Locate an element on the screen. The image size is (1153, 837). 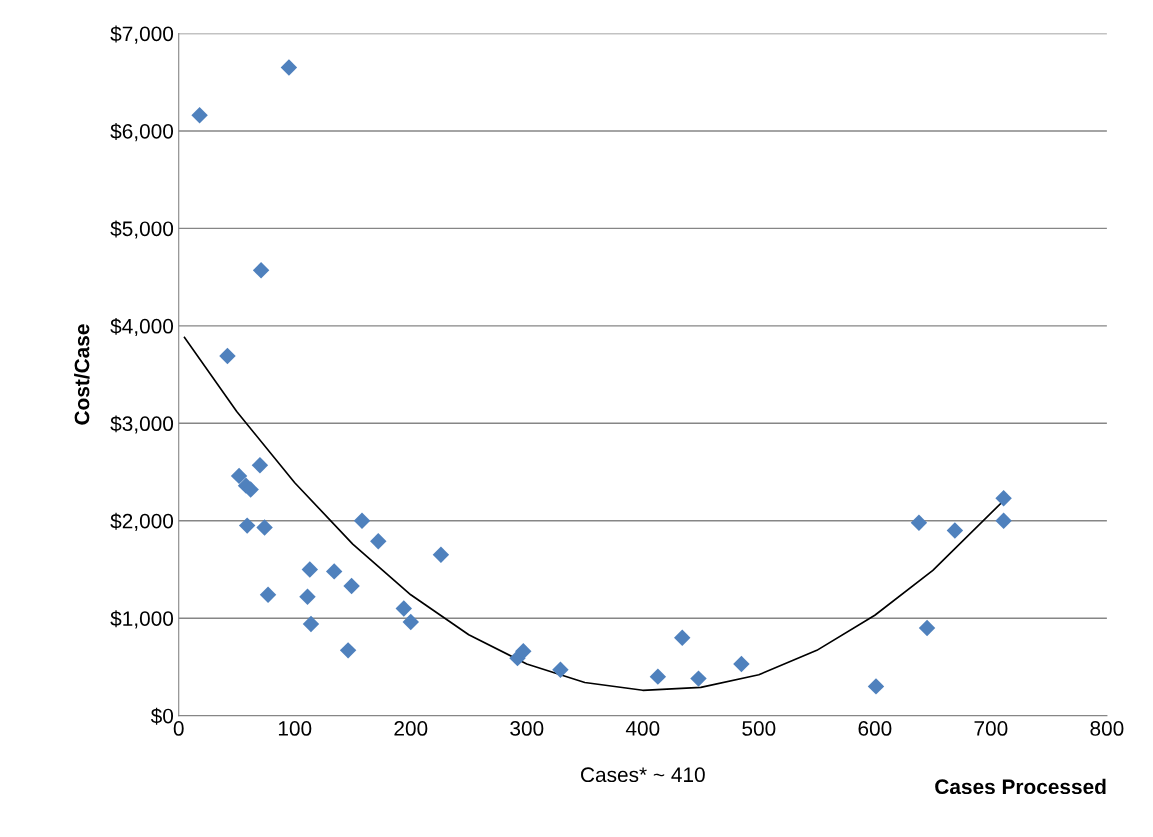
y-tick-label: $5,000 is located at coordinates (142, 229).